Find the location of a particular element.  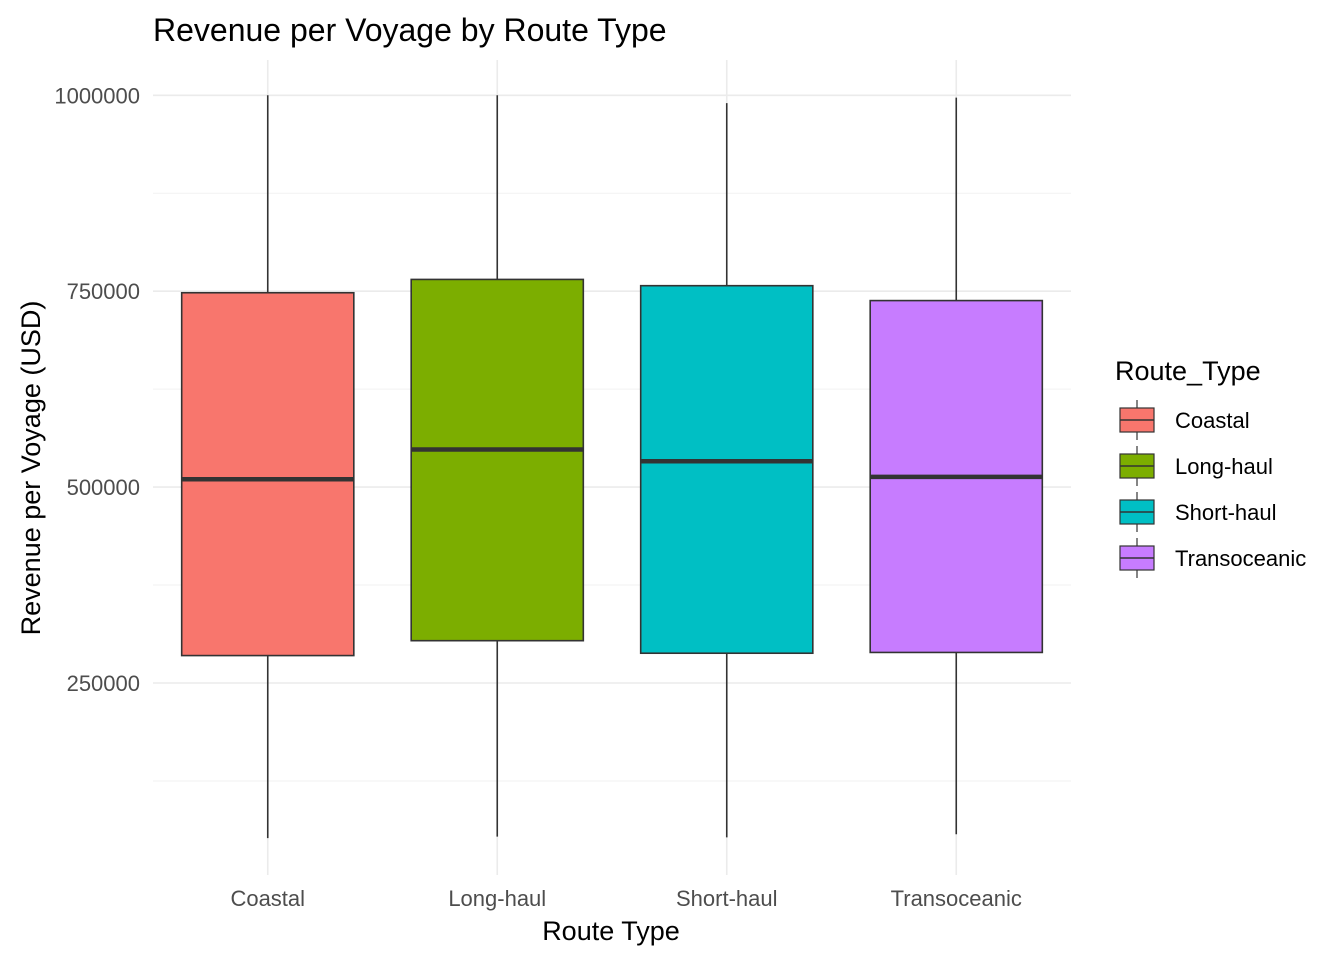

legend-label: Coastal is located at coordinates (1212, 420).